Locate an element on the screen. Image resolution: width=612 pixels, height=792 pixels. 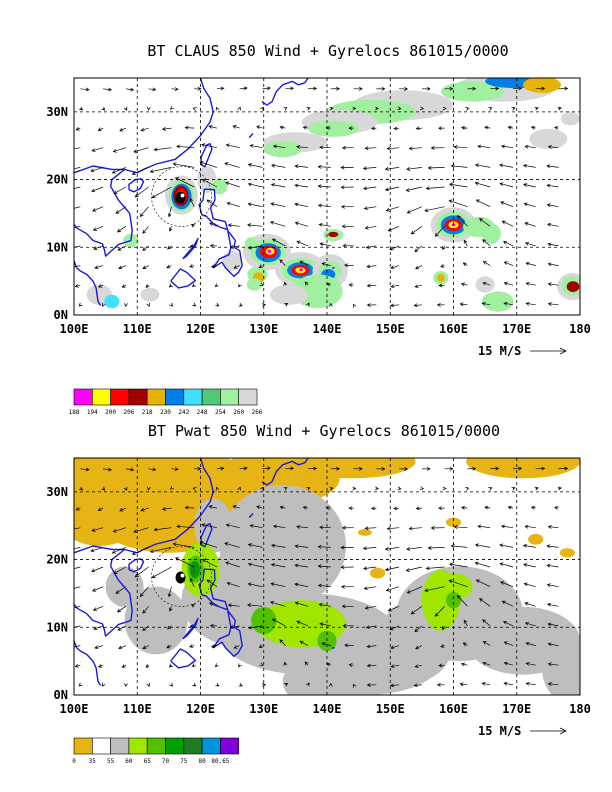
longitude-label: 120E is located at coordinates (200, 709).